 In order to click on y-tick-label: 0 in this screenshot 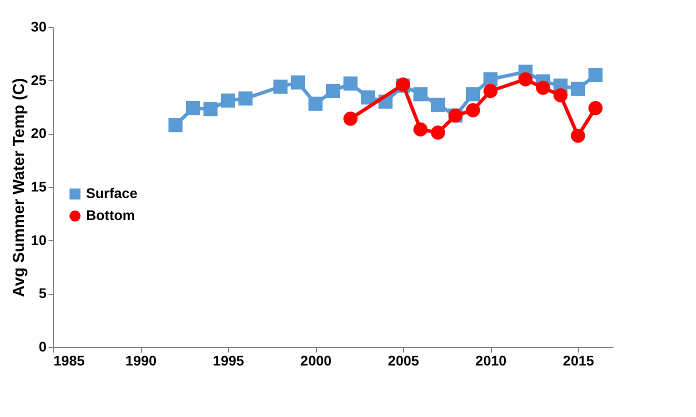, I will do `click(42, 346)`.